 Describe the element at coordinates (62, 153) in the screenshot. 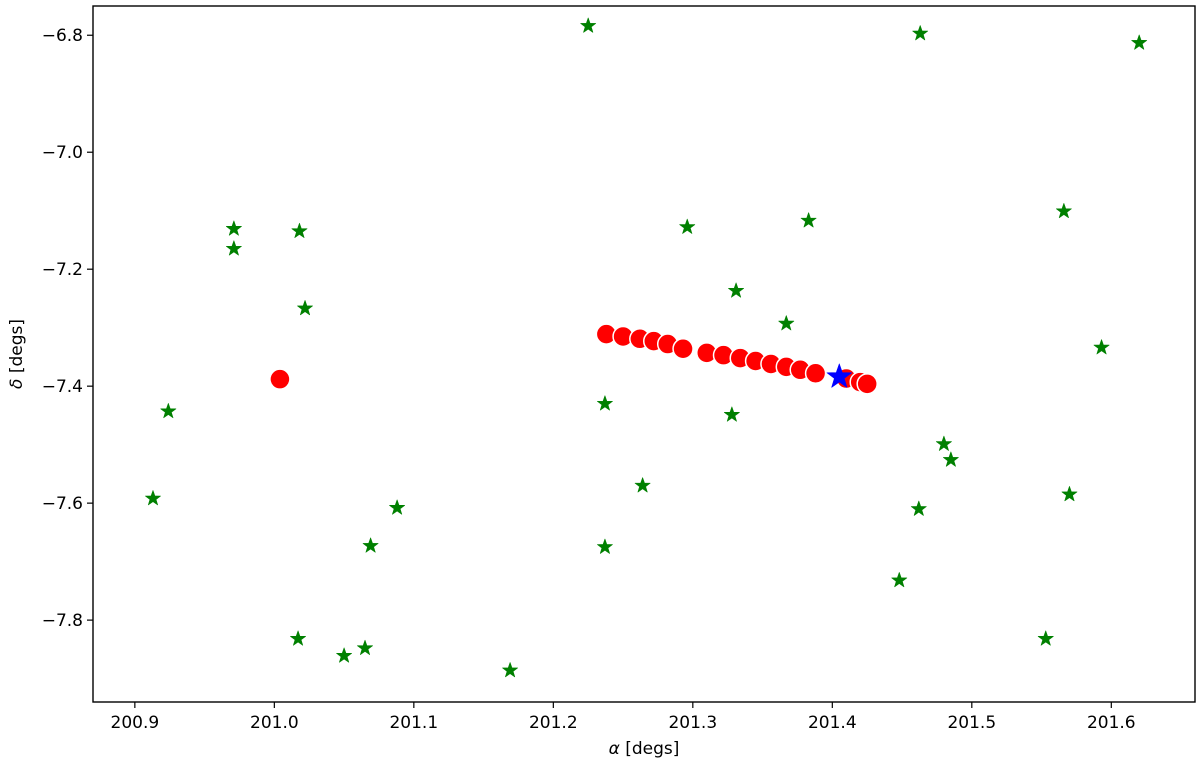

I see `y-tick-label-1: −7.0` at that location.